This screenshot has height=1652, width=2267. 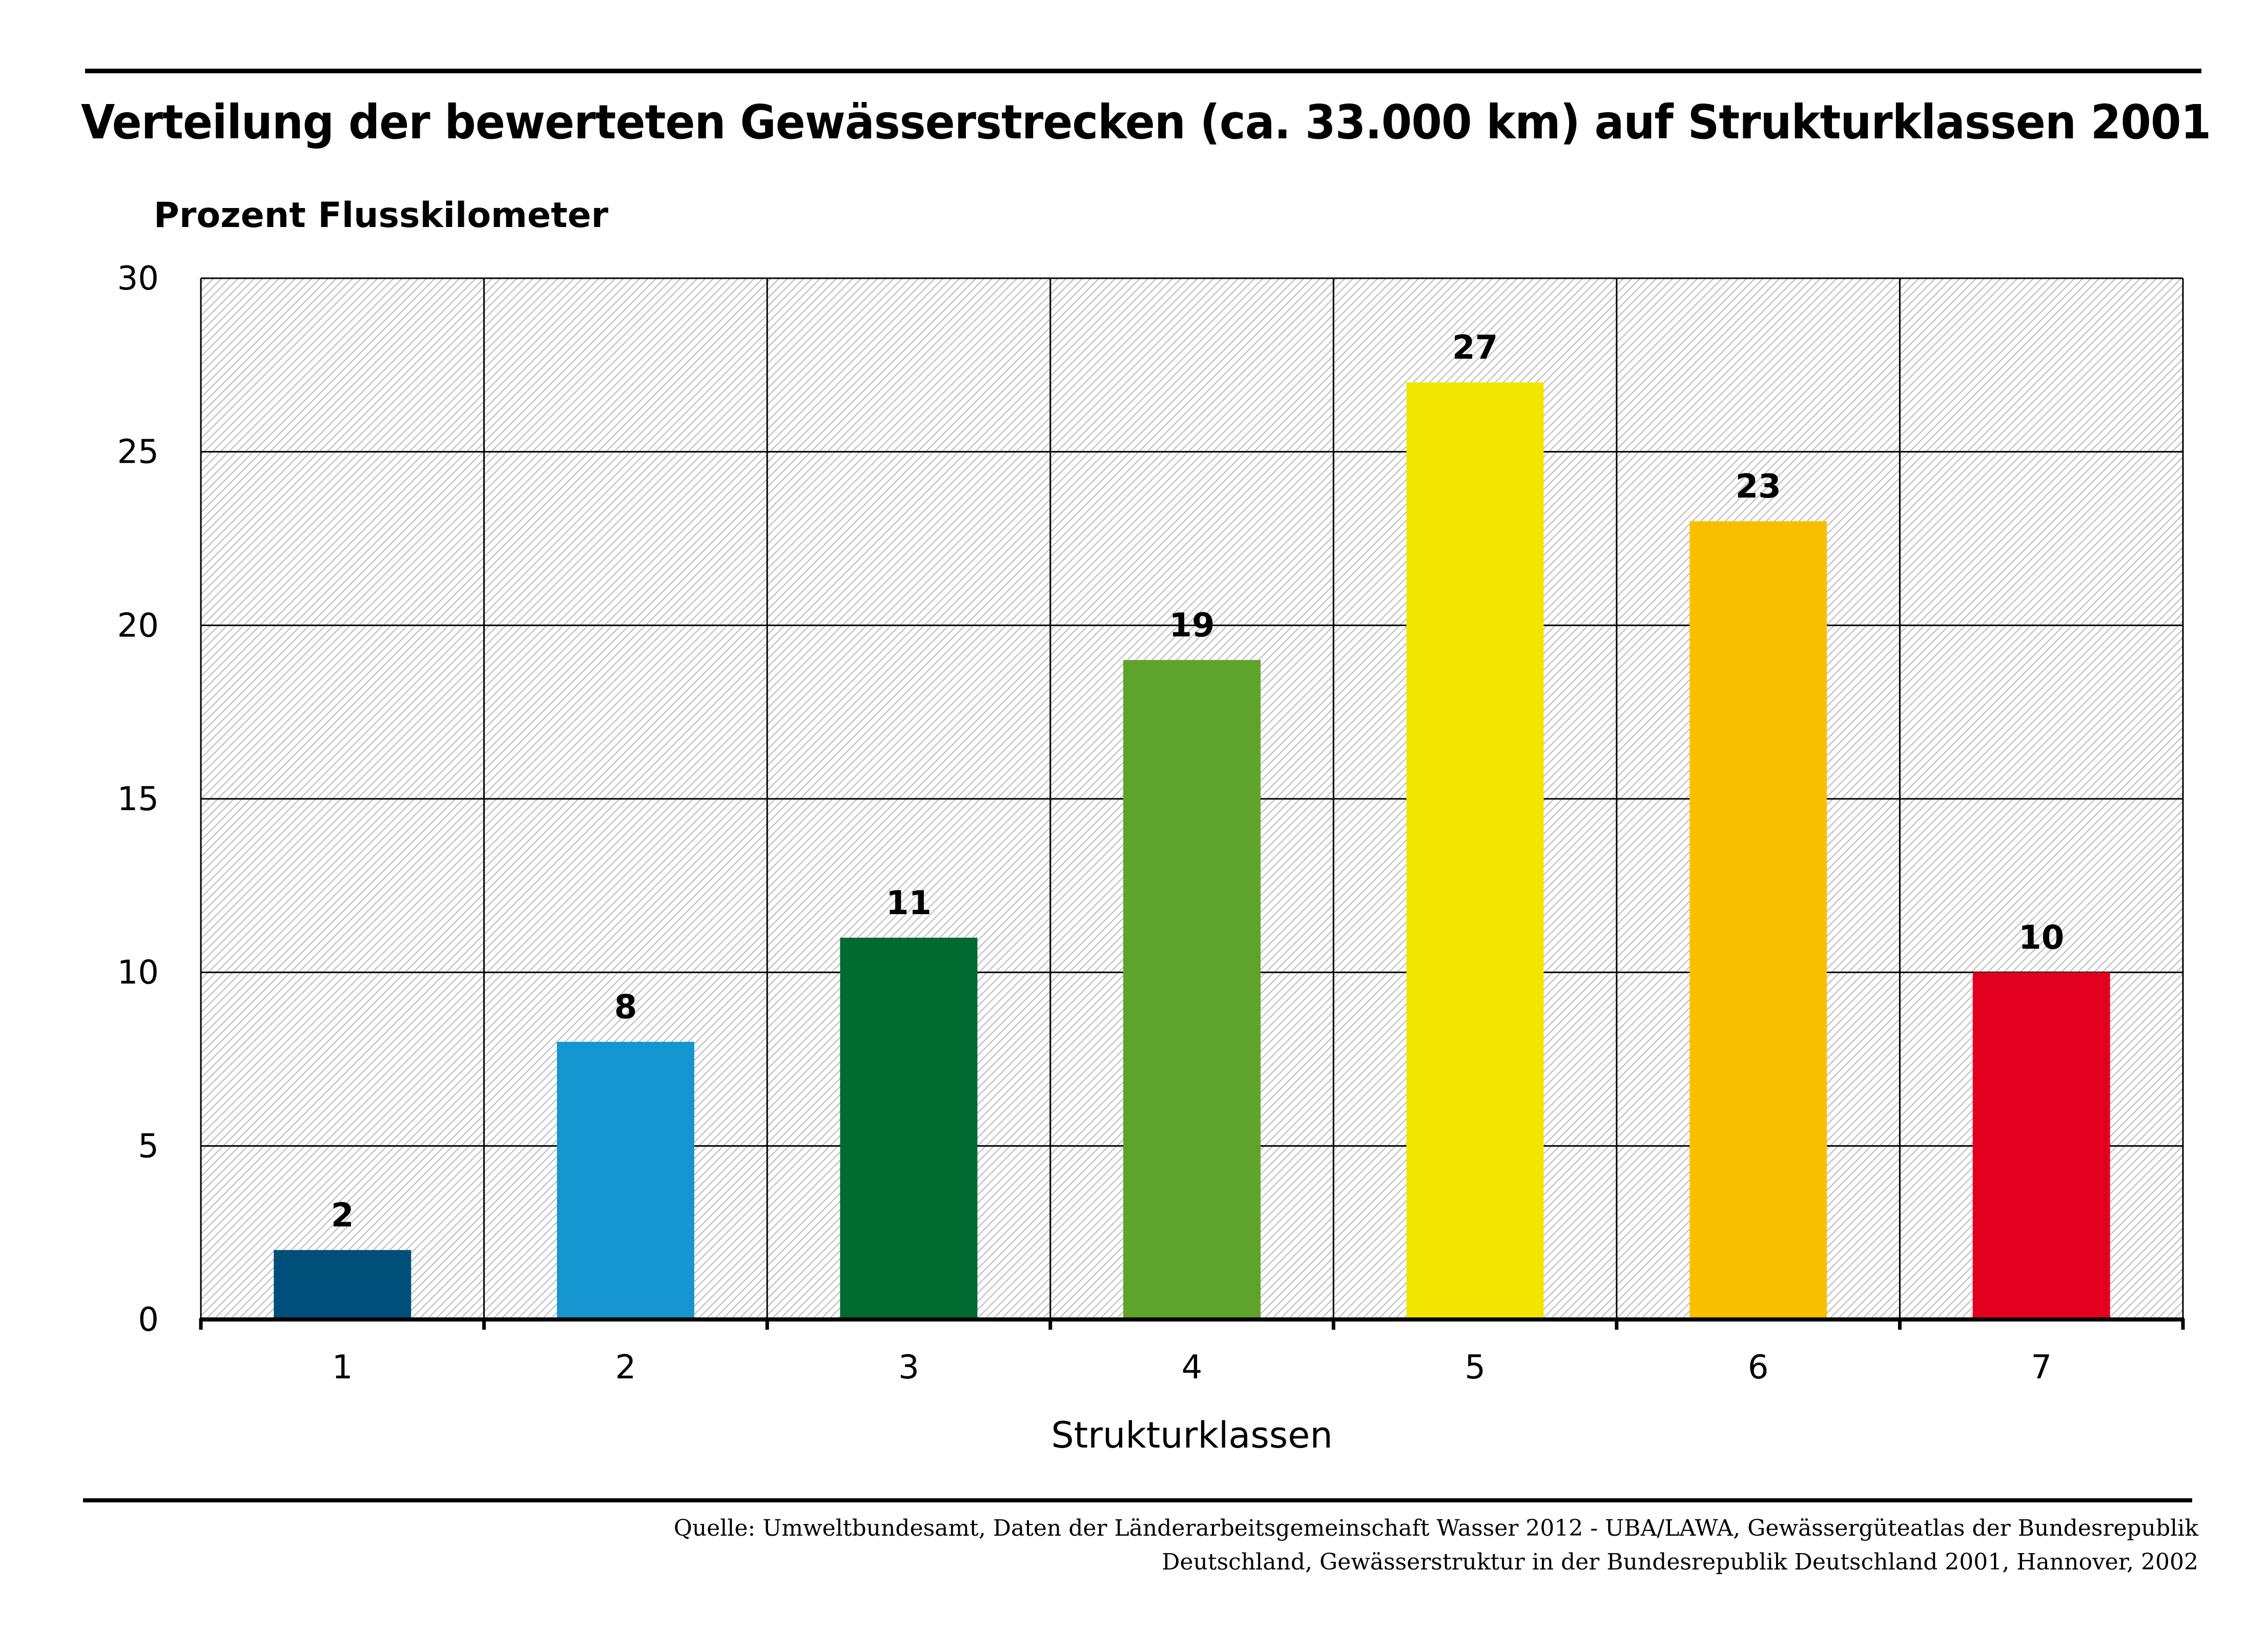 What do you see at coordinates (148, 1320) in the screenshot?
I see `y-tick-label: 0` at bounding box center [148, 1320].